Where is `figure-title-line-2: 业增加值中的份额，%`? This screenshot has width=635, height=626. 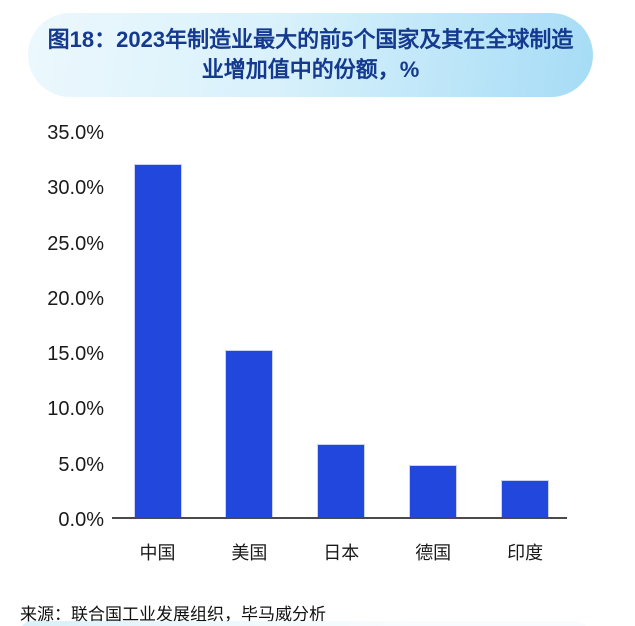
figure-title-line-2: 业增加值中的份额，% is located at coordinates (310, 69).